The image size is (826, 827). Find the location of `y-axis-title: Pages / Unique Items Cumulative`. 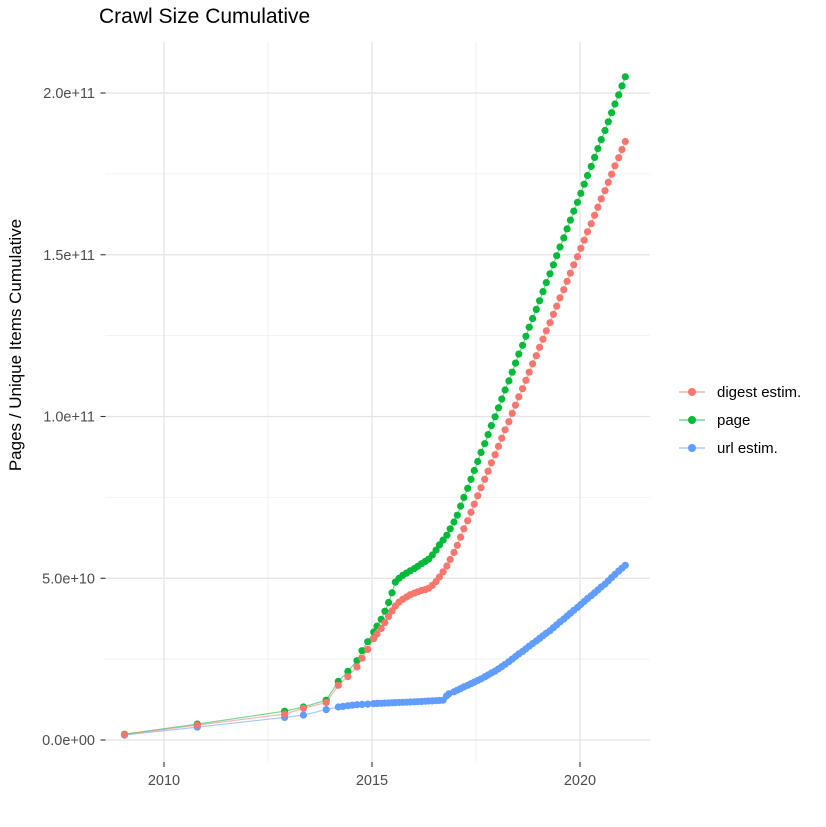

y-axis-title: Pages / Unique Items Cumulative is located at coordinates (15, 345).